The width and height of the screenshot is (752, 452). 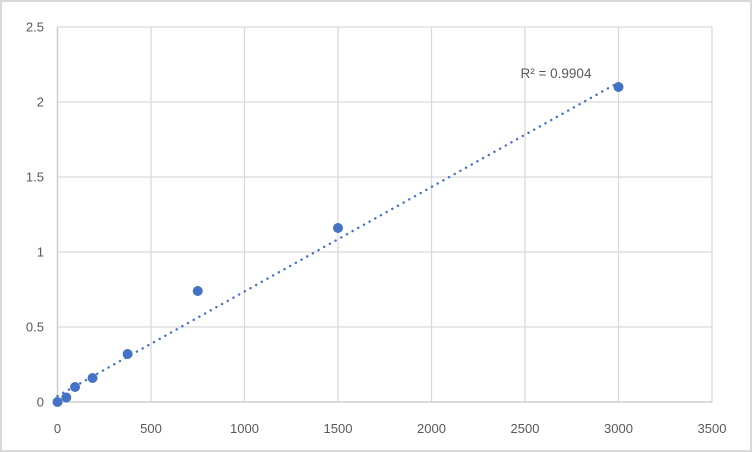 What do you see at coordinates (338, 428) in the screenshot?
I see `x-tick-label: 1500` at bounding box center [338, 428].